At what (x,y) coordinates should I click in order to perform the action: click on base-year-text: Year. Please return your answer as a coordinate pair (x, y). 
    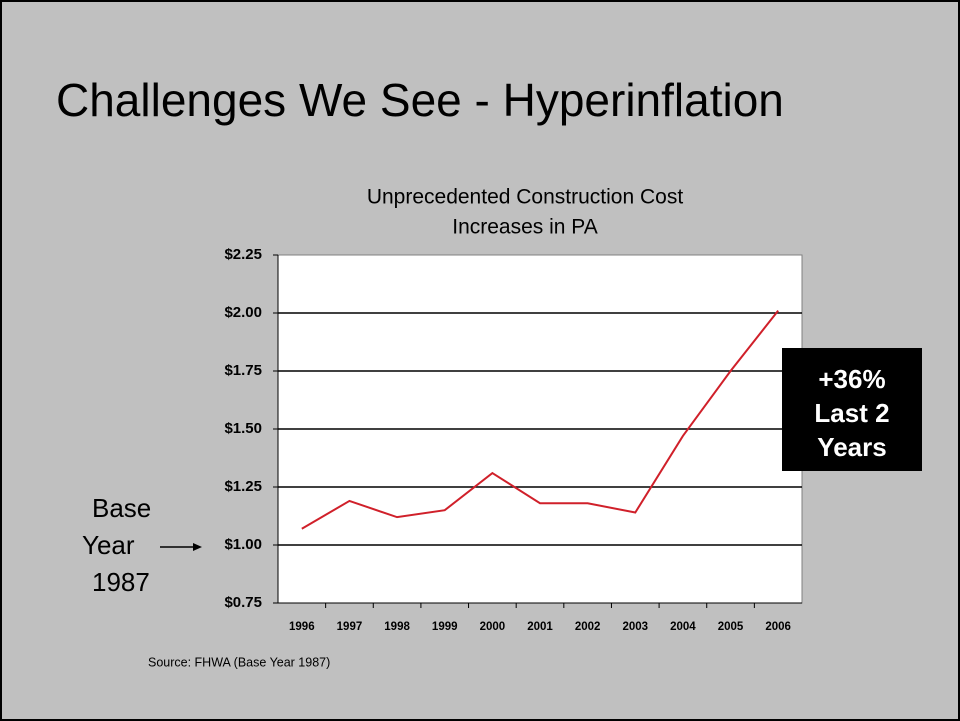
    Looking at the image, I should click on (108, 545).